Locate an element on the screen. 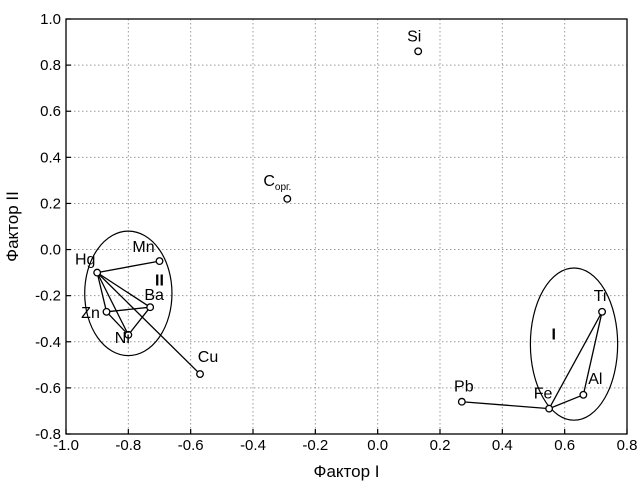 The height and width of the screenshot is (482, 640). data-point-Fe is located at coordinates (549, 408).